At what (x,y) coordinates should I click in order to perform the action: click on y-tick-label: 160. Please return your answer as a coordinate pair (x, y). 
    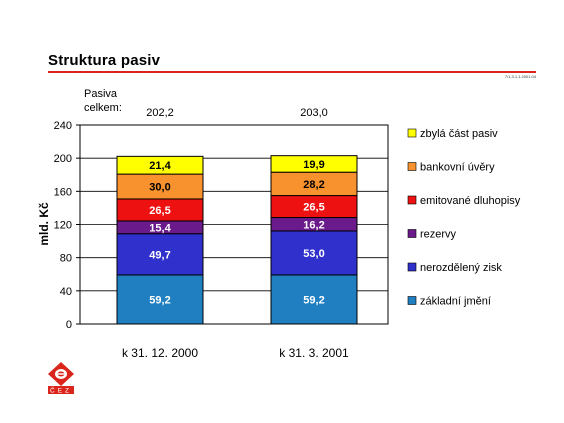
    Looking at the image, I should click on (63, 192).